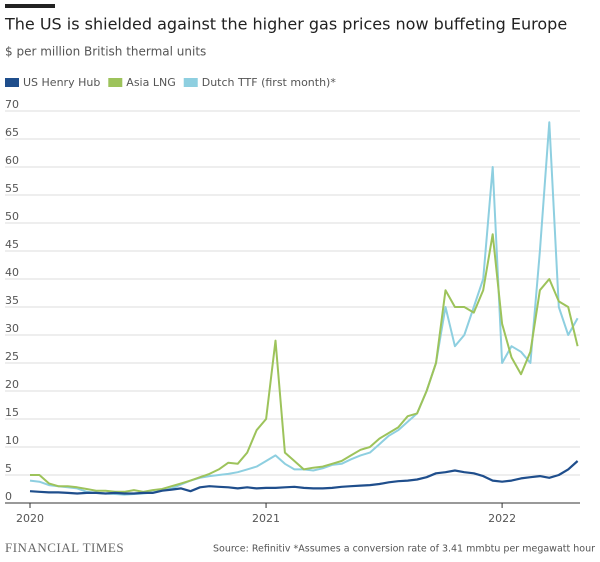  What do you see at coordinates (12, 328) in the screenshot?
I see `y-tick-label: 30` at bounding box center [12, 328].